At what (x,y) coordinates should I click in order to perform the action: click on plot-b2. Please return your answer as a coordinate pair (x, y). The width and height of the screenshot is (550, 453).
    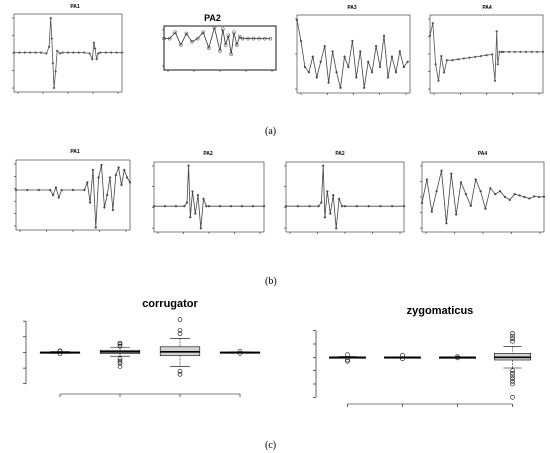
    Looking at the image, I should click on (209, 197).